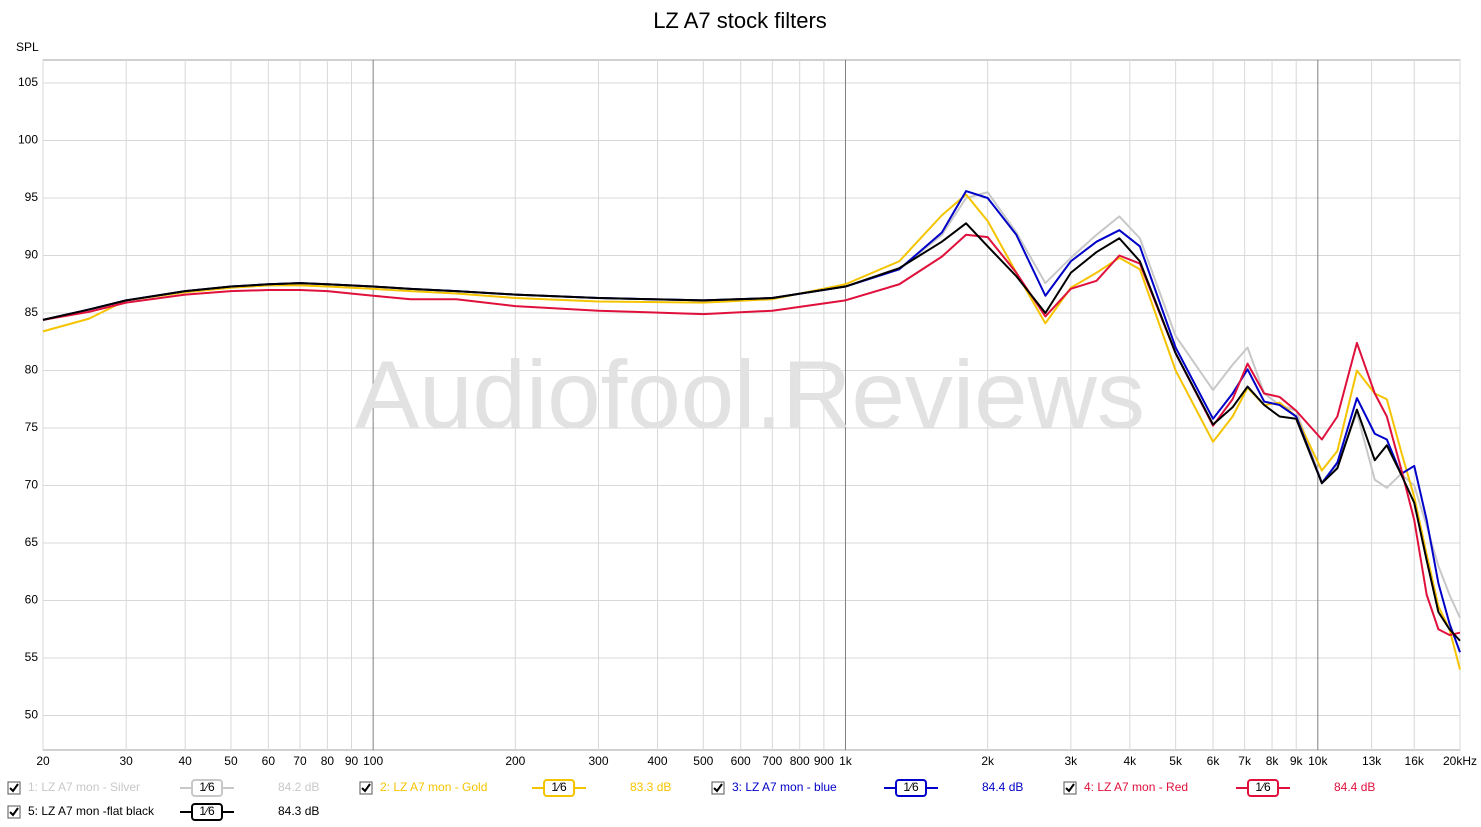  I want to click on x-tick-label: 16k, so click(1415, 761).